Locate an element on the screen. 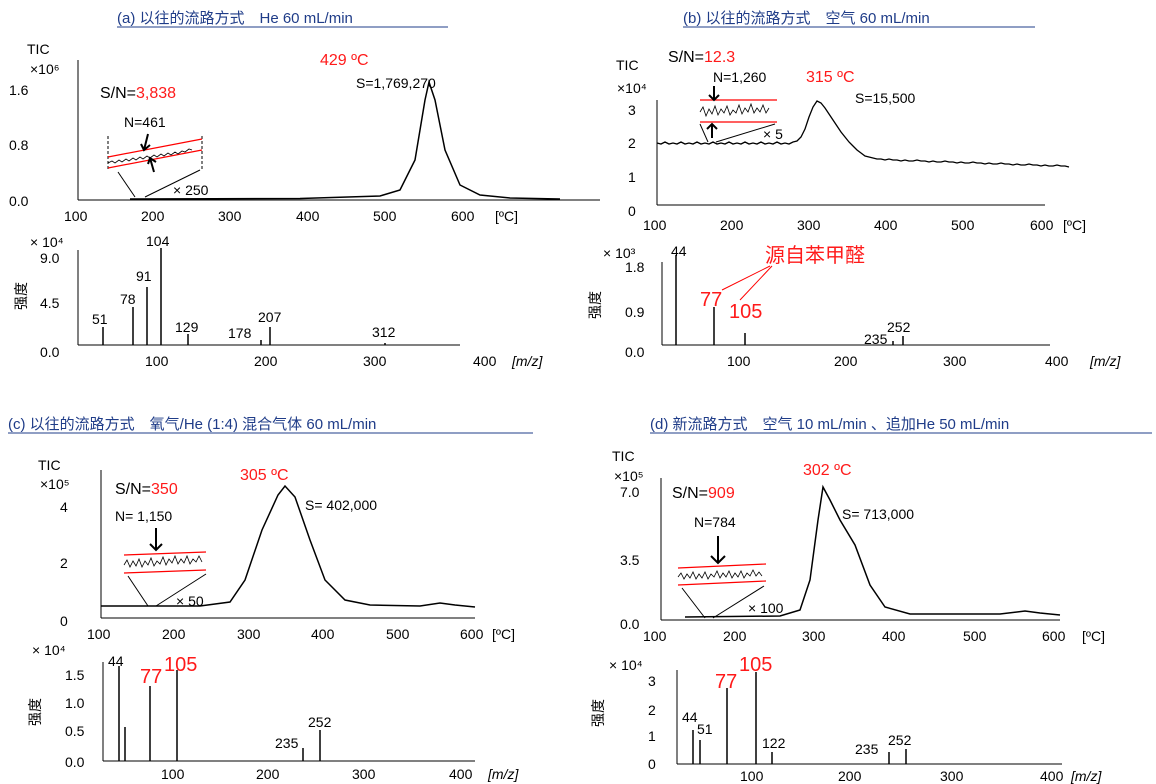 The height and width of the screenshot is (784, 1156). panel-title: (a) 以往的流路方式 He 60 mL/min is located at coordinates (235, 18).